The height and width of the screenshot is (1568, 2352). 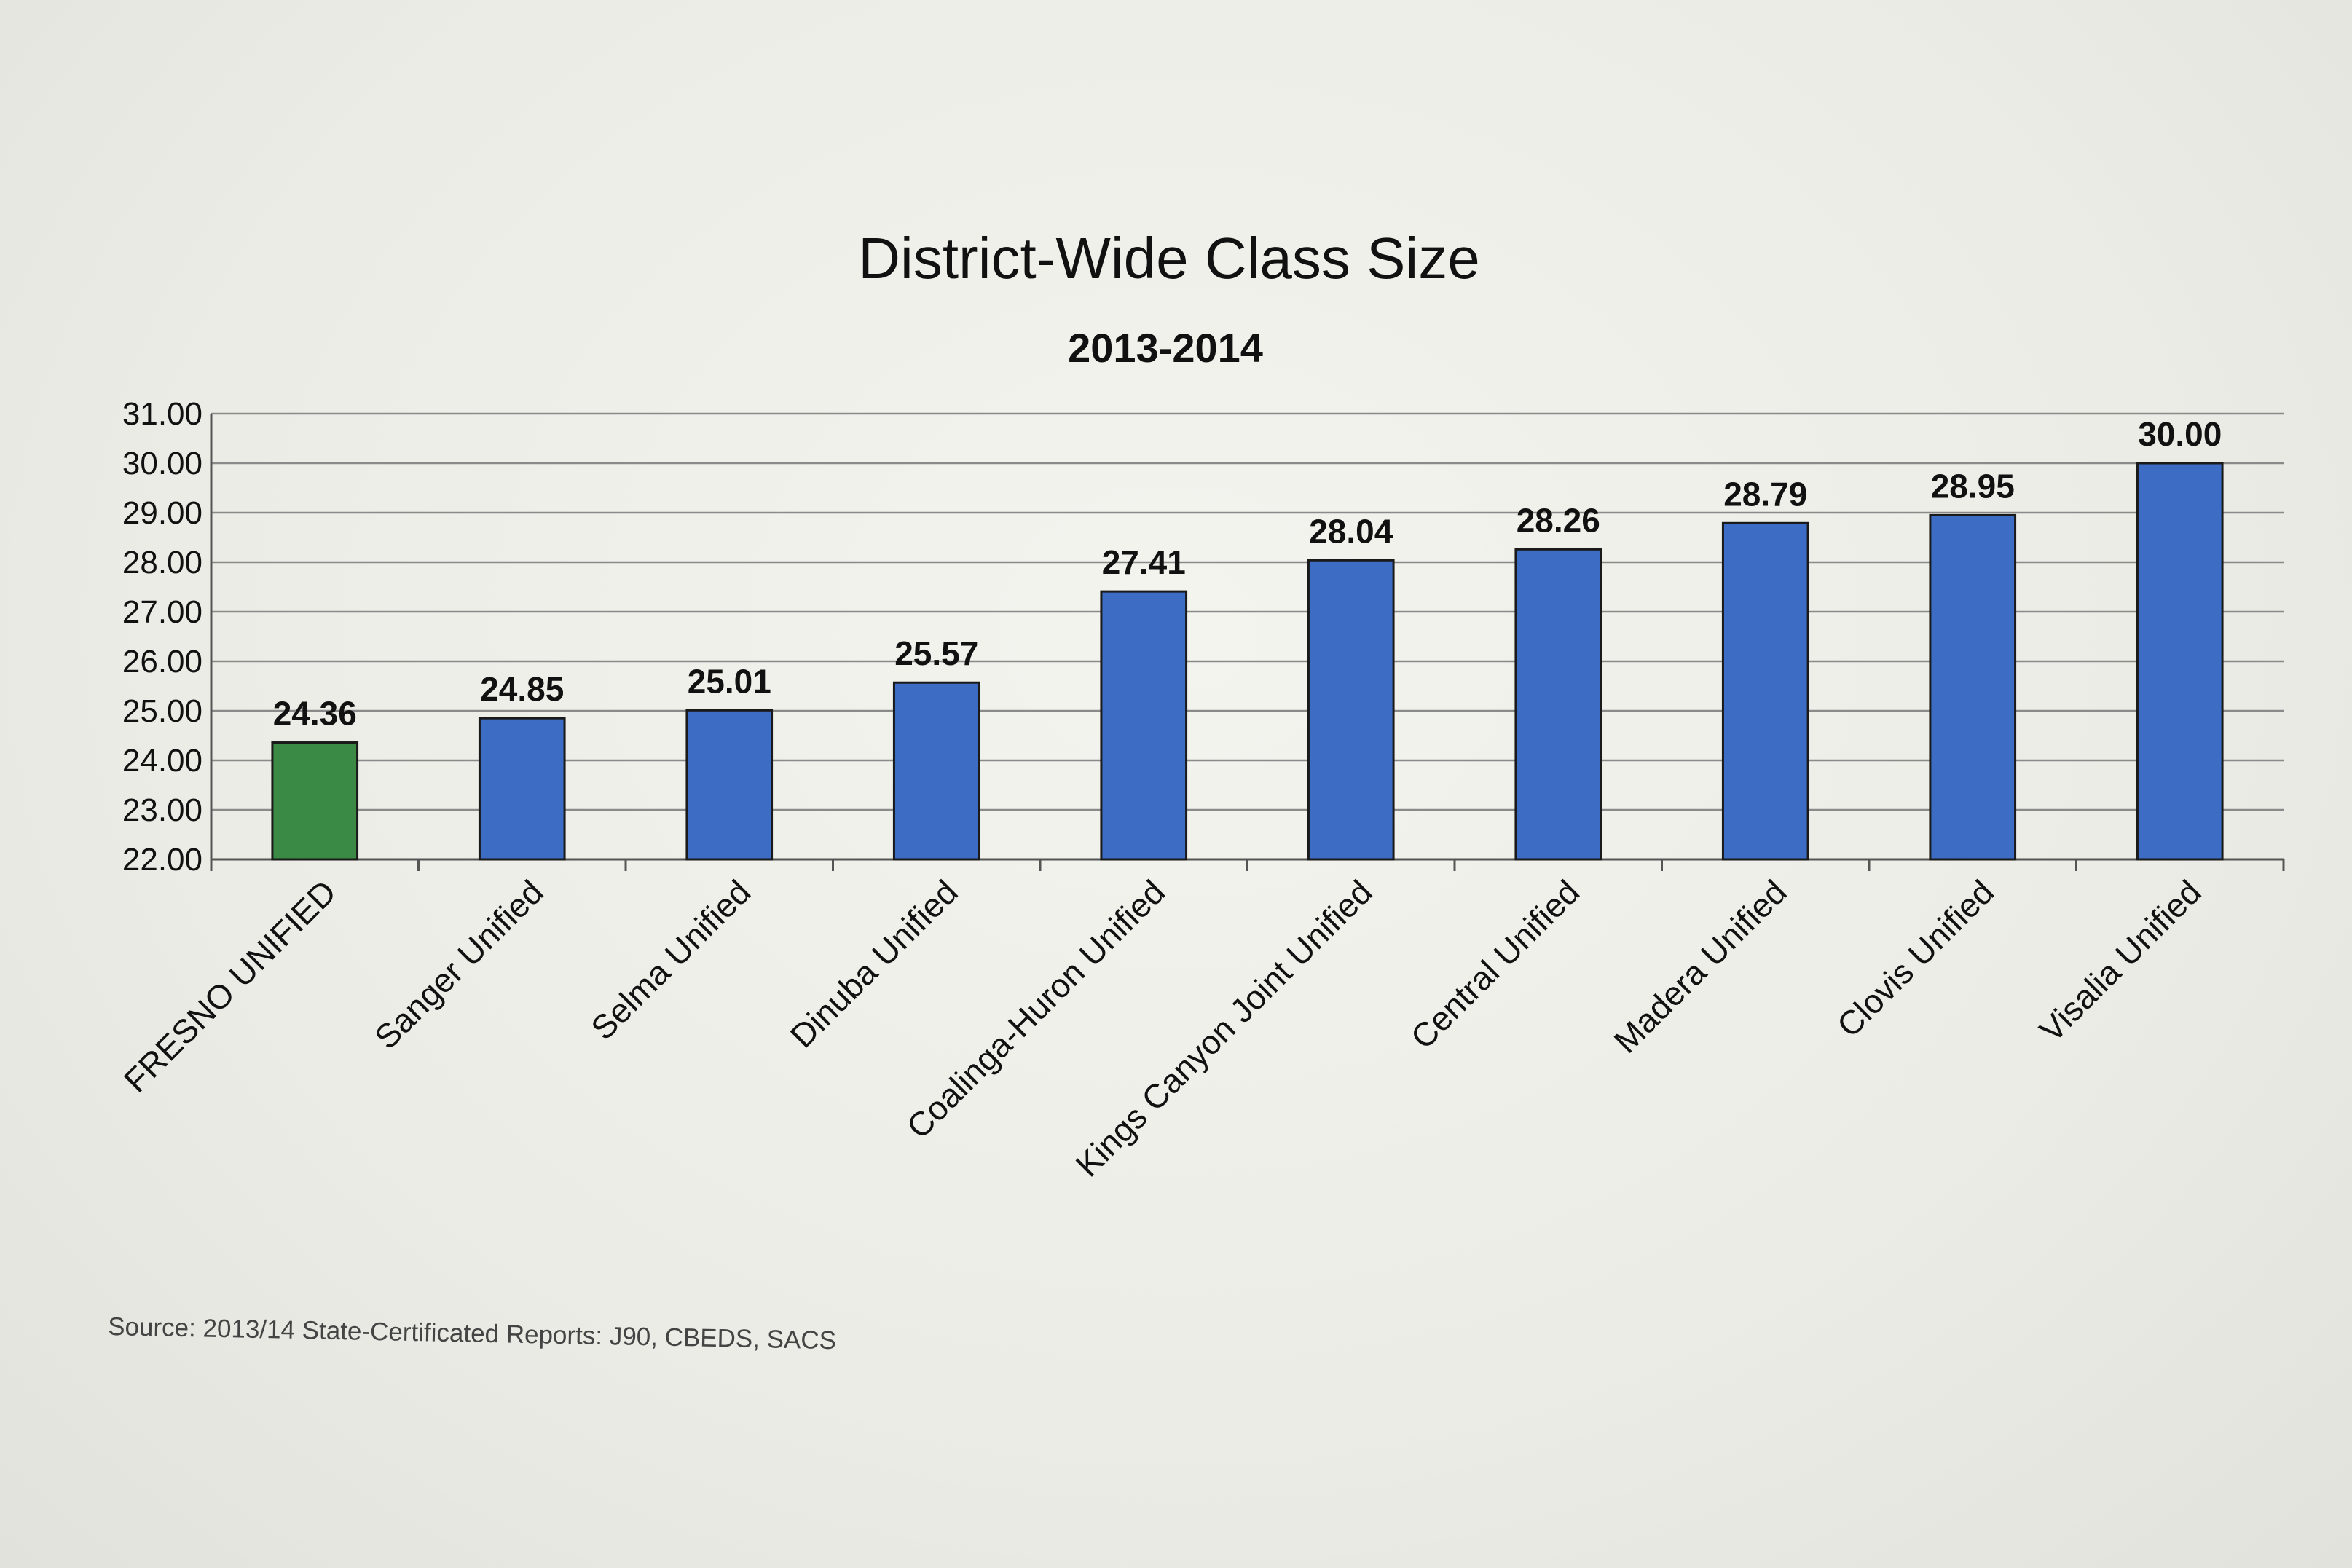 I want to click on y-tick-label: 28.00, so click(x=162, y=562).